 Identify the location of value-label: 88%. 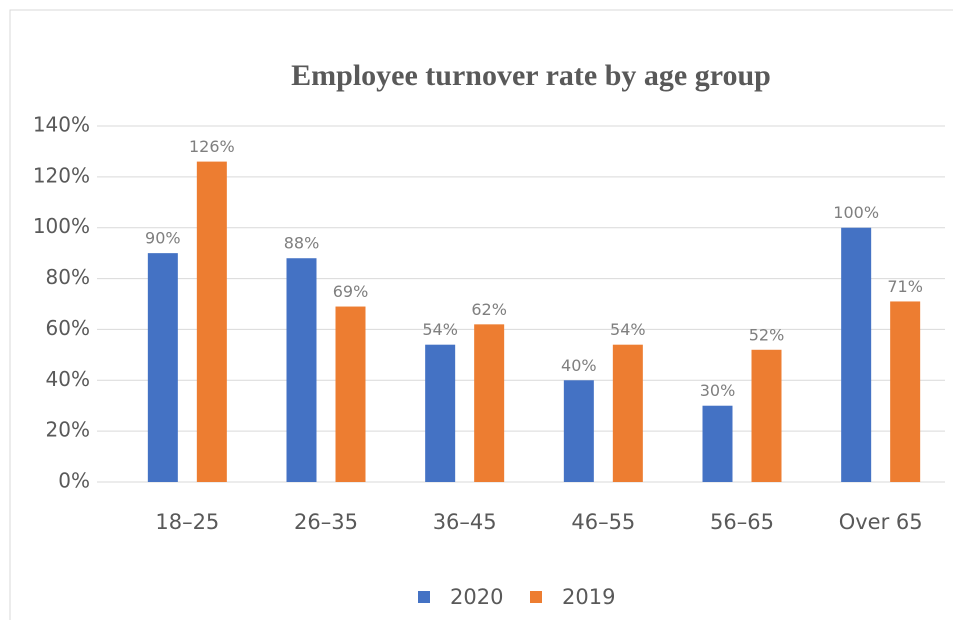
(302, 243).